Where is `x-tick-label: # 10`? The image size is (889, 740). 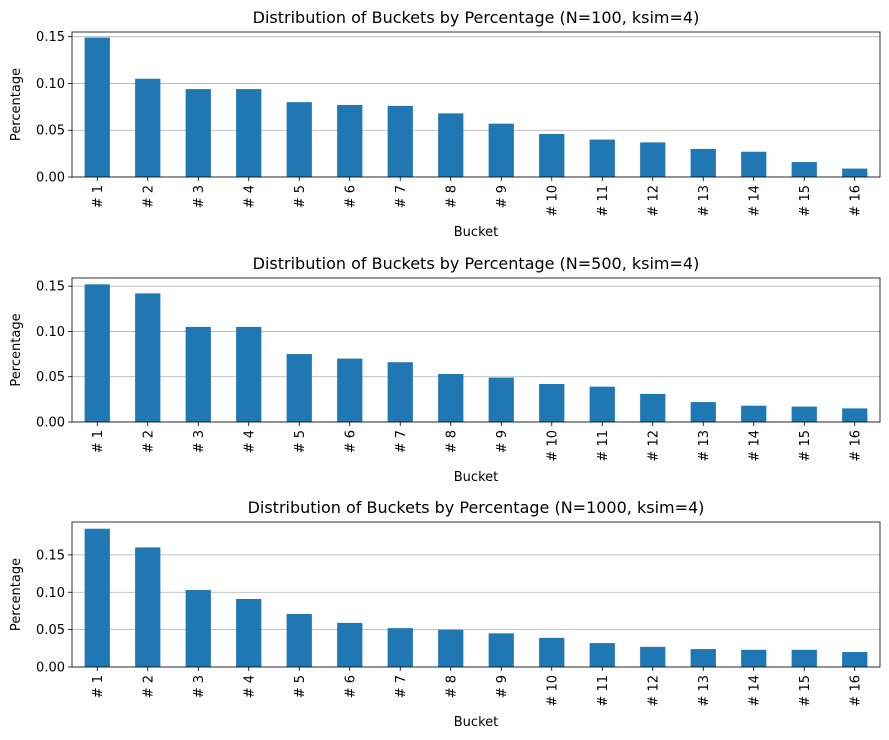
x-tick-label: # 10 is located at coordinates (552, 201).